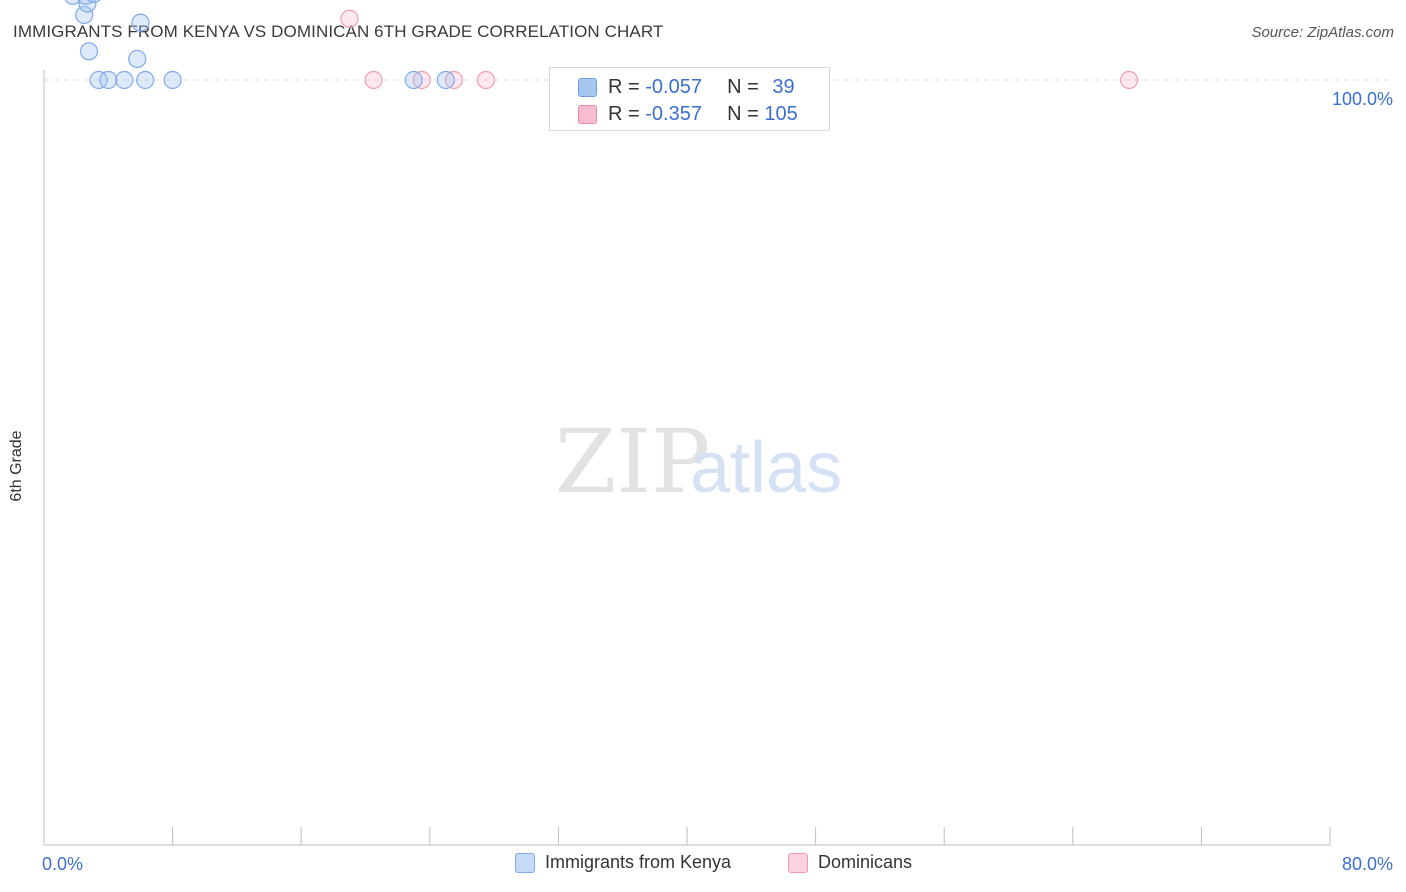 This screenshot has width=1406, height=892. I want to click on y-tick-label: 100.0%, so click(1362, 99).